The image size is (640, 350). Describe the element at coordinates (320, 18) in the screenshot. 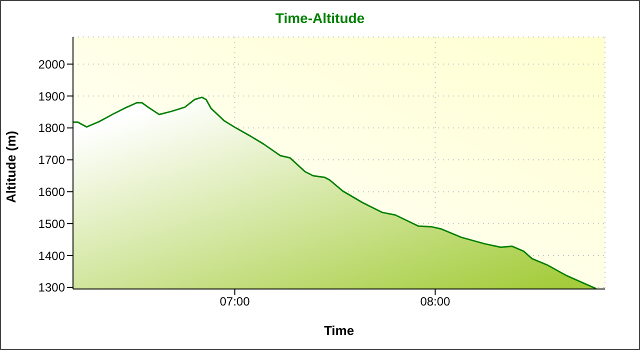

I see `chart-title: Time-Altitude` at that location.